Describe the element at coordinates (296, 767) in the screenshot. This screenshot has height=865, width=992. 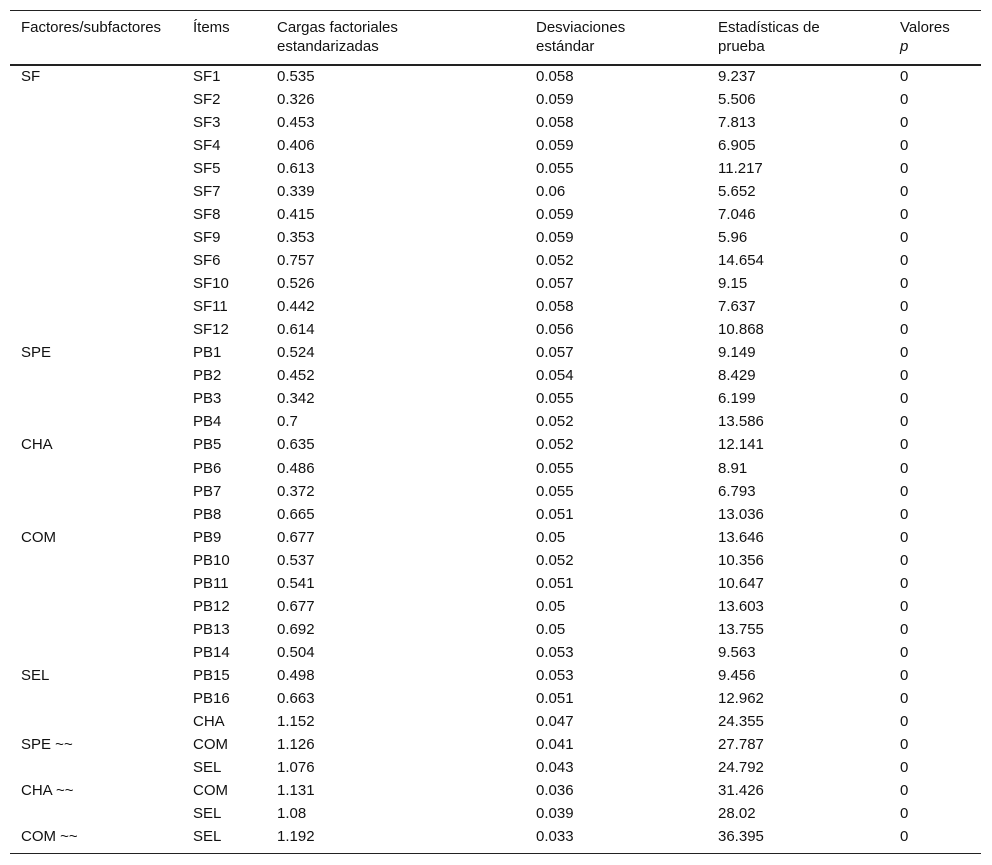
I see `data-cell: 1.076` at that location.